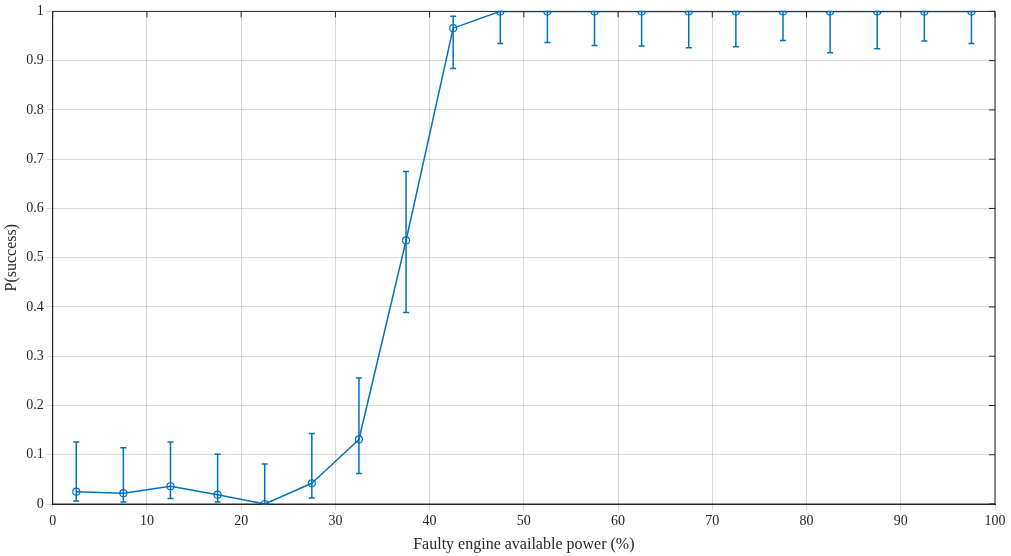 Image resolution: width=1011 pixels, height=556 pixels. What do you see at coordinates (146, 521) in the screenshot?
I see `x-tick-label: 10` at bounding box center [146, 521].